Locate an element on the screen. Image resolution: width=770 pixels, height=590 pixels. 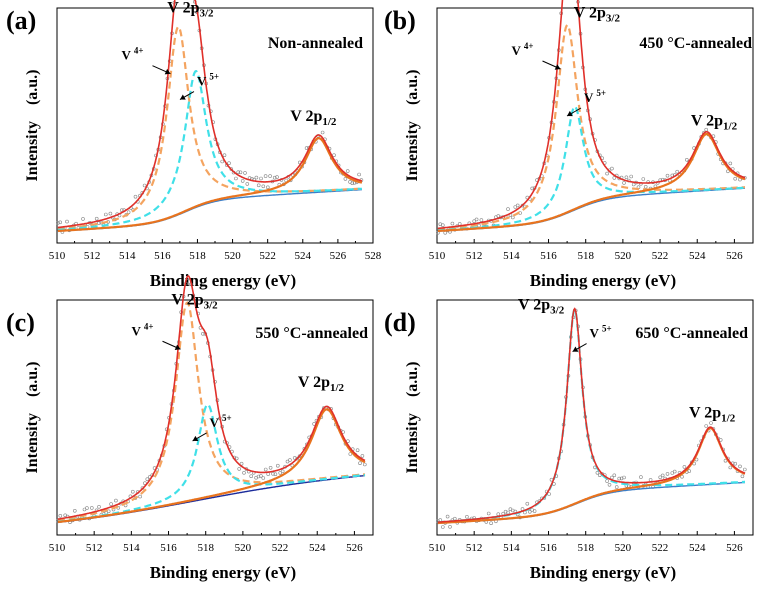
species-label: V 4+ is located at coordinates (522, 49).